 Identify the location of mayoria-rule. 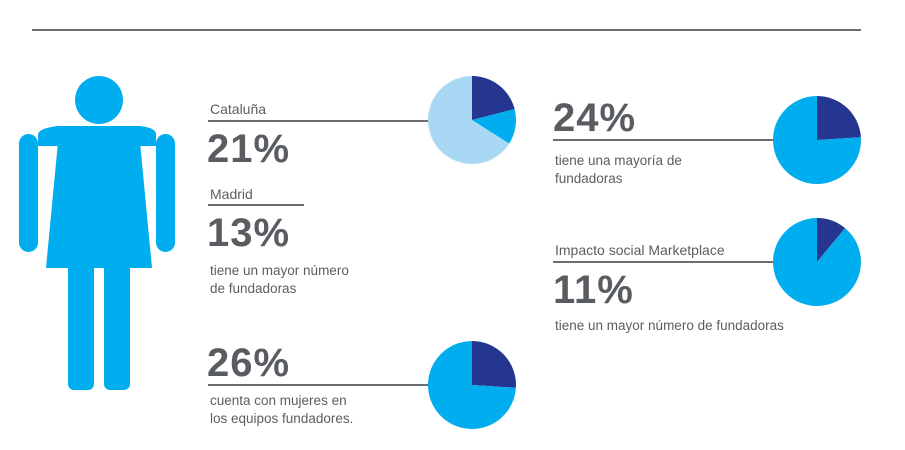
(665, 140).